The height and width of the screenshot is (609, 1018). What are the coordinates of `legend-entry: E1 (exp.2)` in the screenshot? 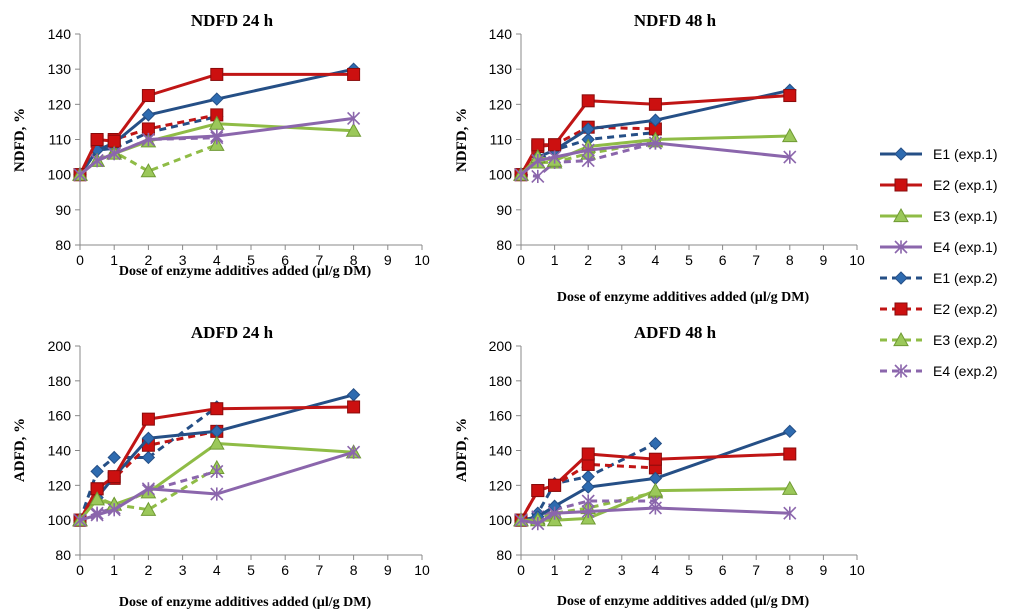 It's located at (939, 278).